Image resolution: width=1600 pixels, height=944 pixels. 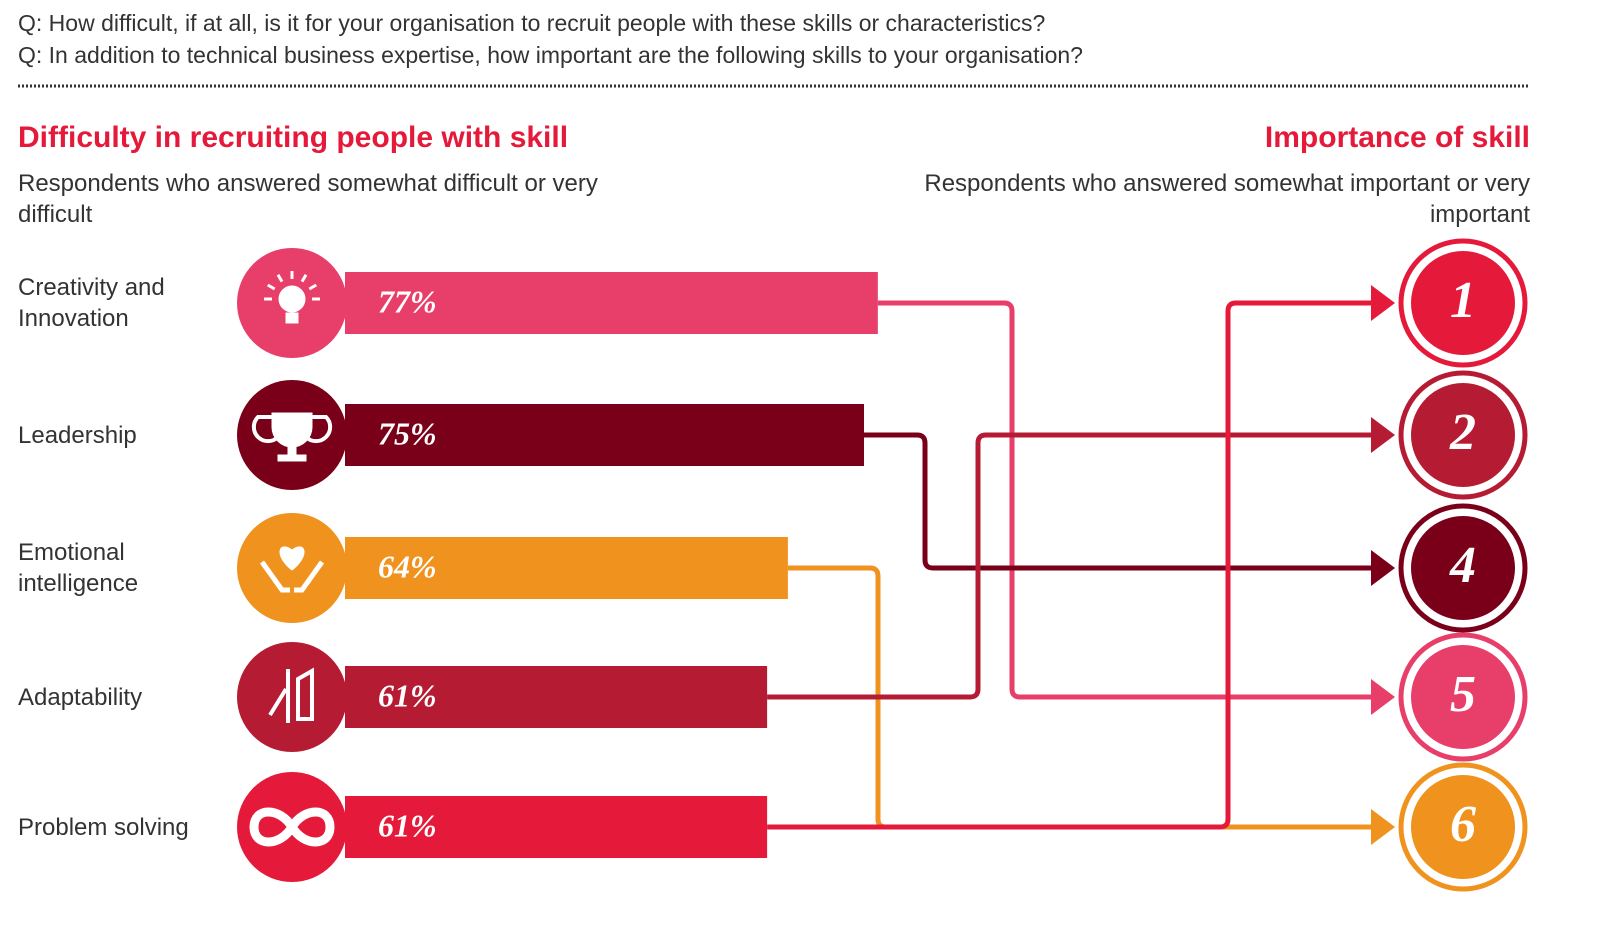 I want to click on value-label: 64%, so click(x=407, y=566).